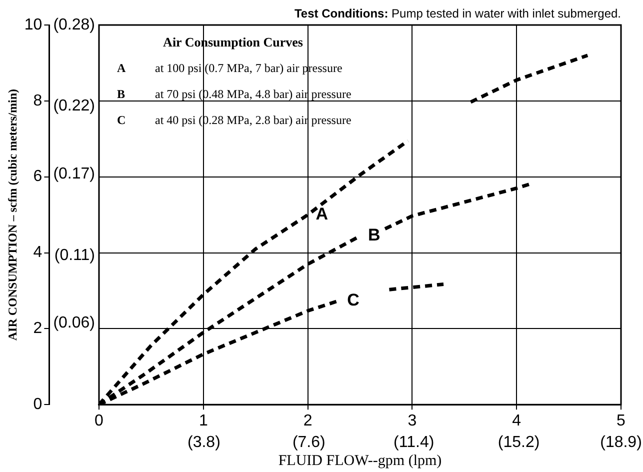  Describe the element at coordinates (519, 442) in the screenshot. I see `x2-tick-label: (15.2)` at that location.